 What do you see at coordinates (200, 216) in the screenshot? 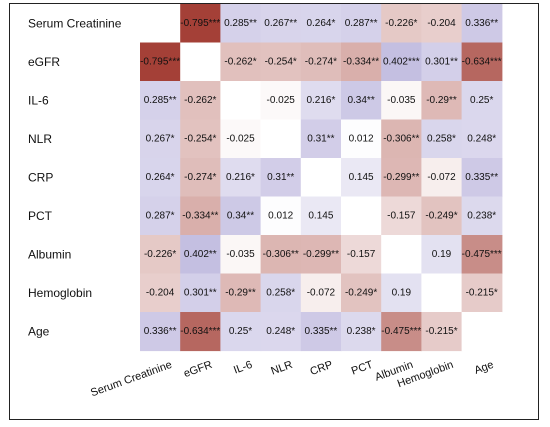
I see `heatmap-cell-pct-egfr` at bounding box center [200, 216].